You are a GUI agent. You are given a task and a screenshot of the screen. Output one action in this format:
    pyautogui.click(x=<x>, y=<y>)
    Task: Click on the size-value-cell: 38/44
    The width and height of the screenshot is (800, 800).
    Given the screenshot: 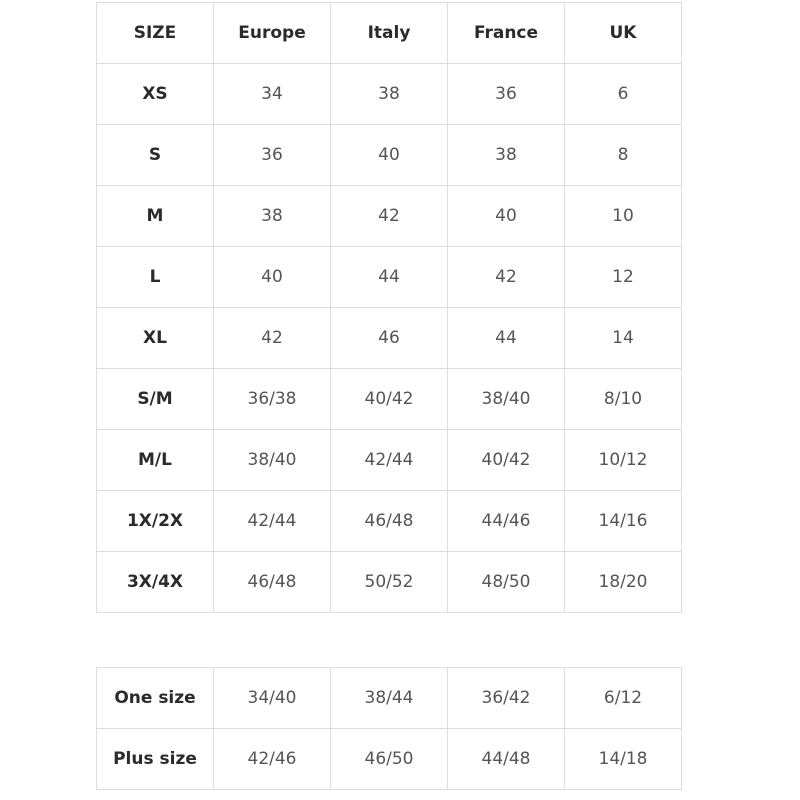 What is the action you would take?
    pyautogui.click(x=389, y=698)
    